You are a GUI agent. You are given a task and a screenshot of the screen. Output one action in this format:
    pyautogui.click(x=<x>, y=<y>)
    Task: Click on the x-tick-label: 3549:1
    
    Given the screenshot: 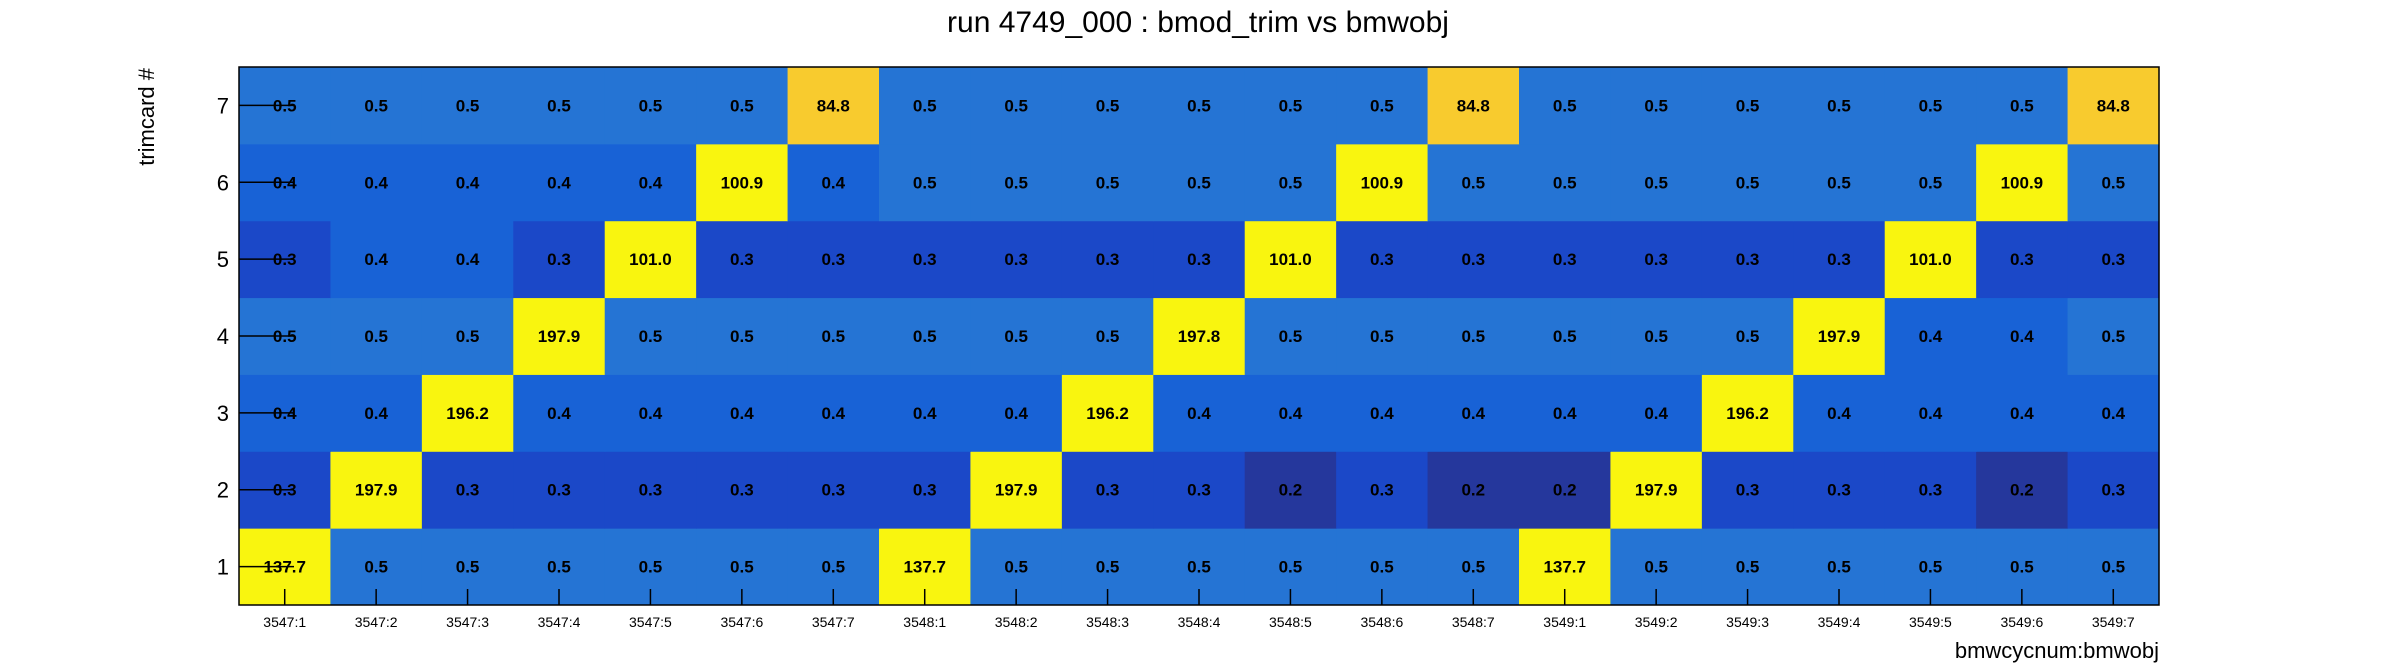 What is the action you would take?
    pyautogui.click(x=1564, y=622)
    